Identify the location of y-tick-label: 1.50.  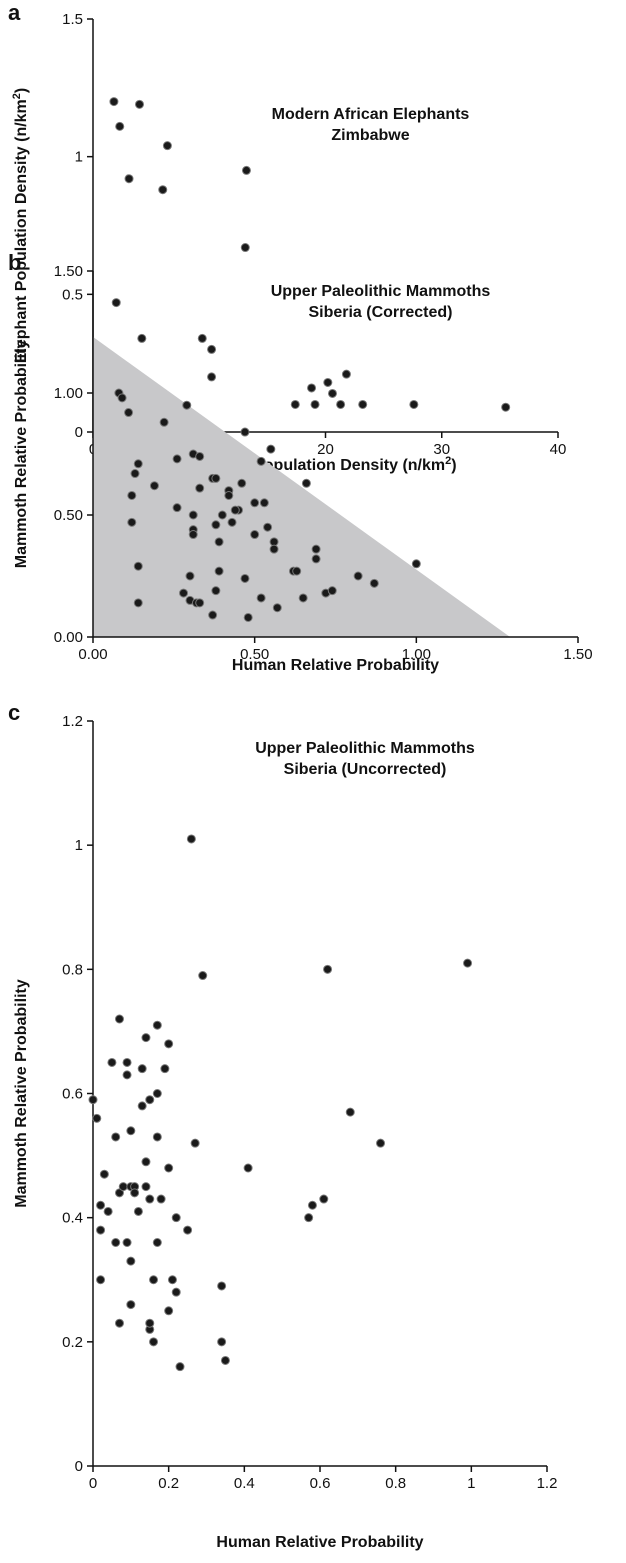
(68, 271).